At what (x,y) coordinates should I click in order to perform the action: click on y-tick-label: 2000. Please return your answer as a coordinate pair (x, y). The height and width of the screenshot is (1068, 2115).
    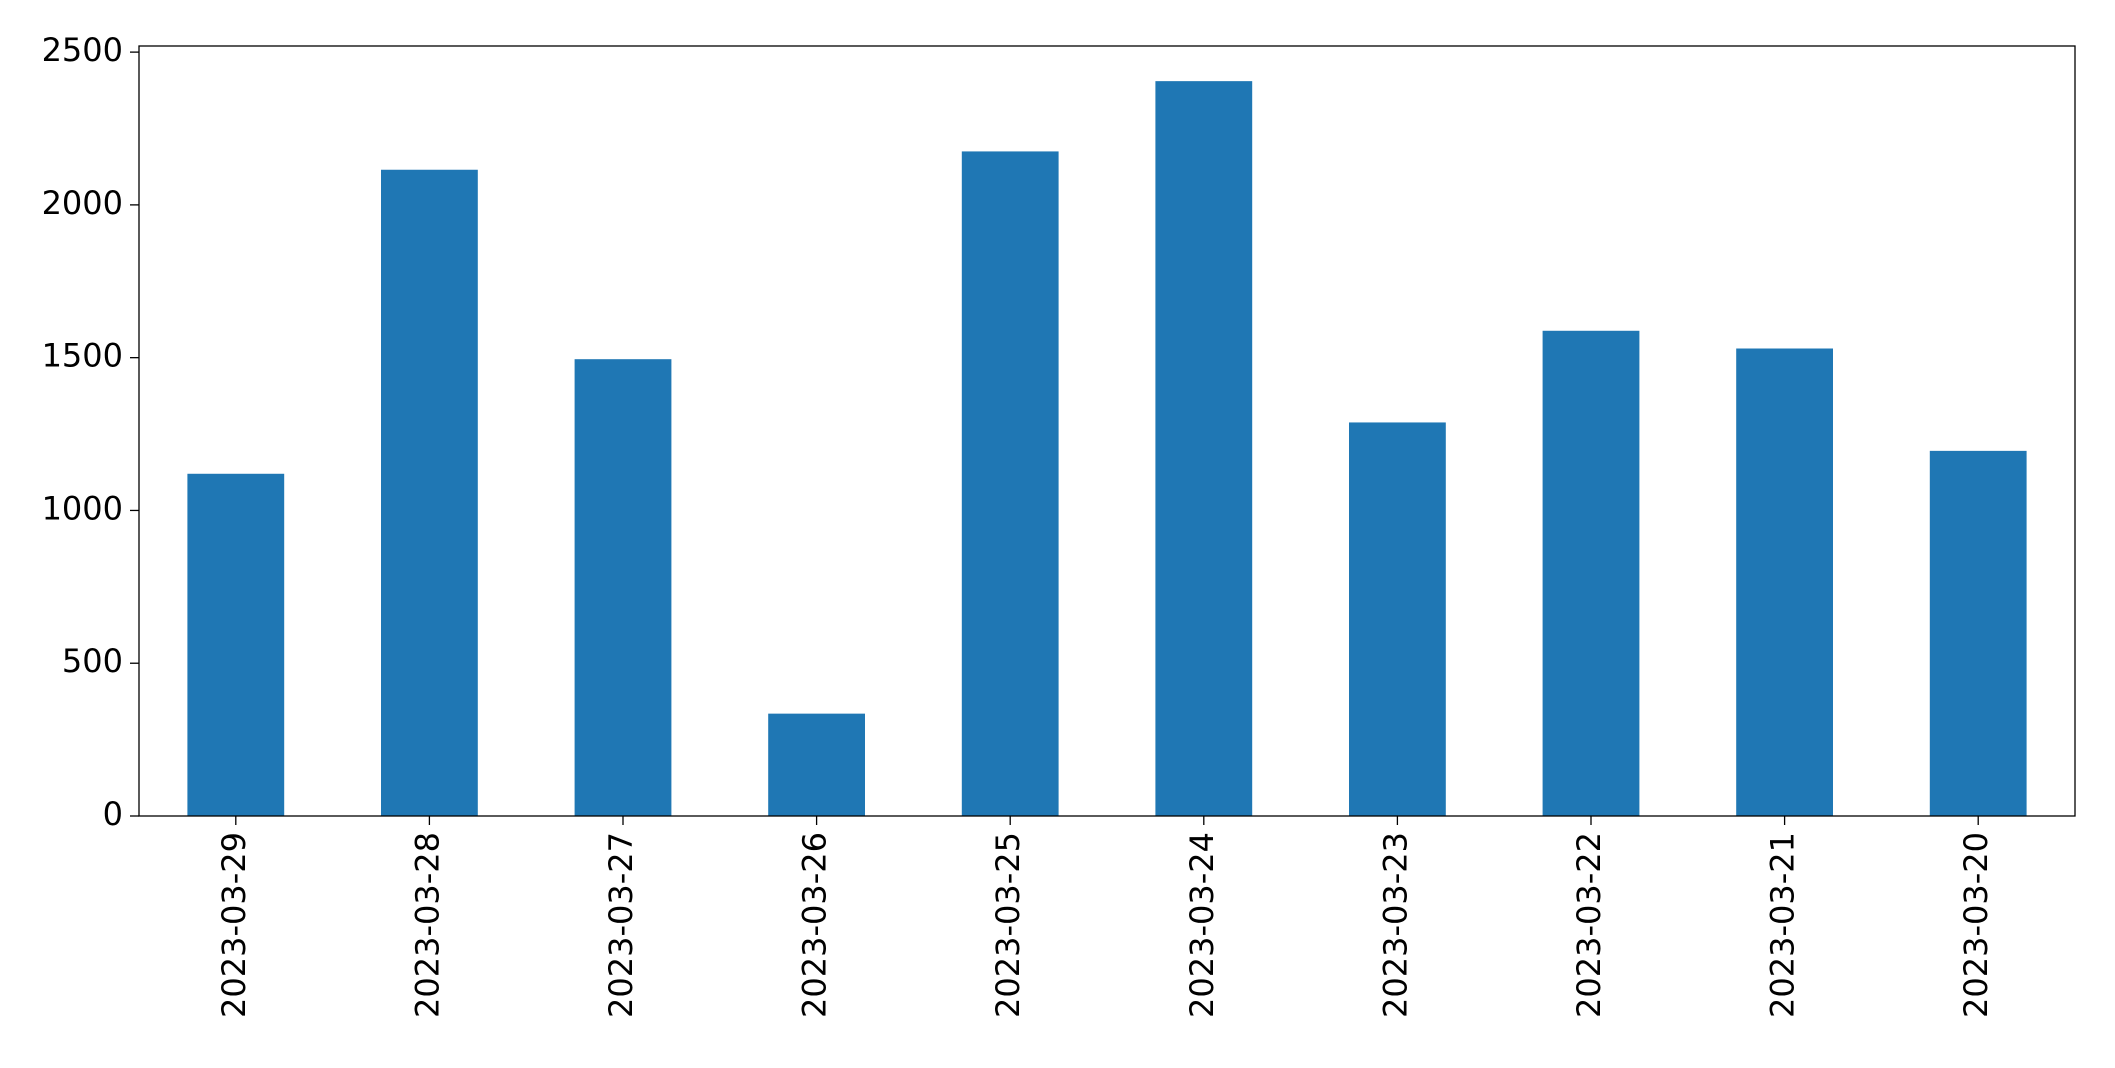
    Looking at the image, I should click on (82, 203).